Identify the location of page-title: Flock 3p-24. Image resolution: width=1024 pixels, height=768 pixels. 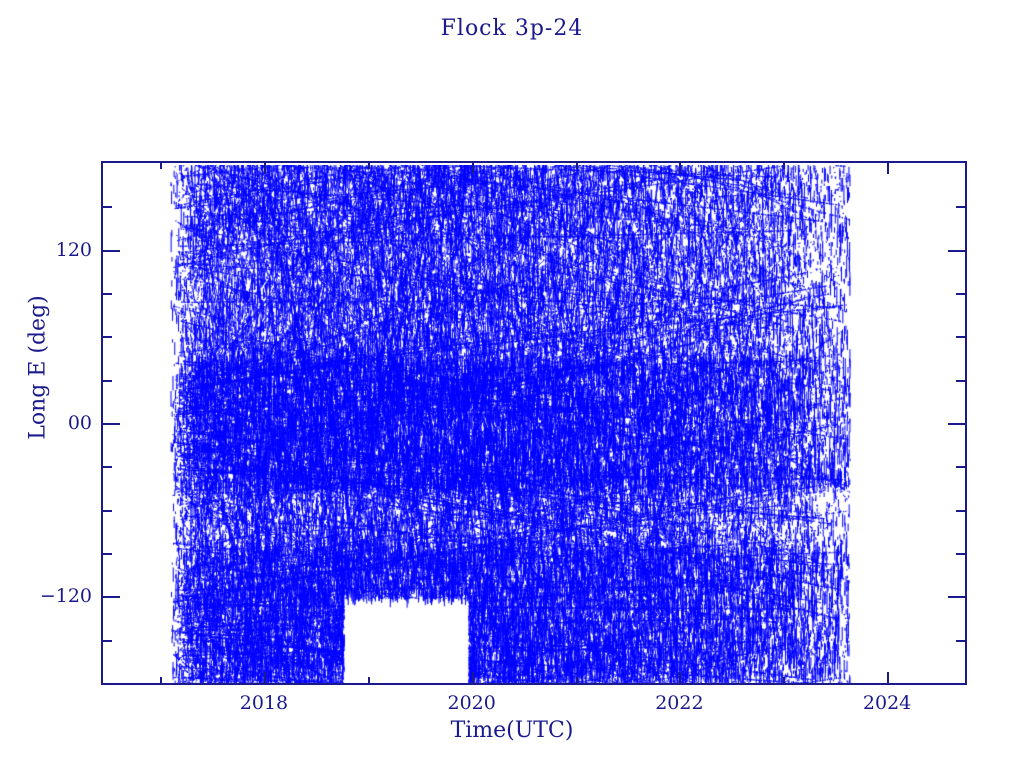
(512, 28).